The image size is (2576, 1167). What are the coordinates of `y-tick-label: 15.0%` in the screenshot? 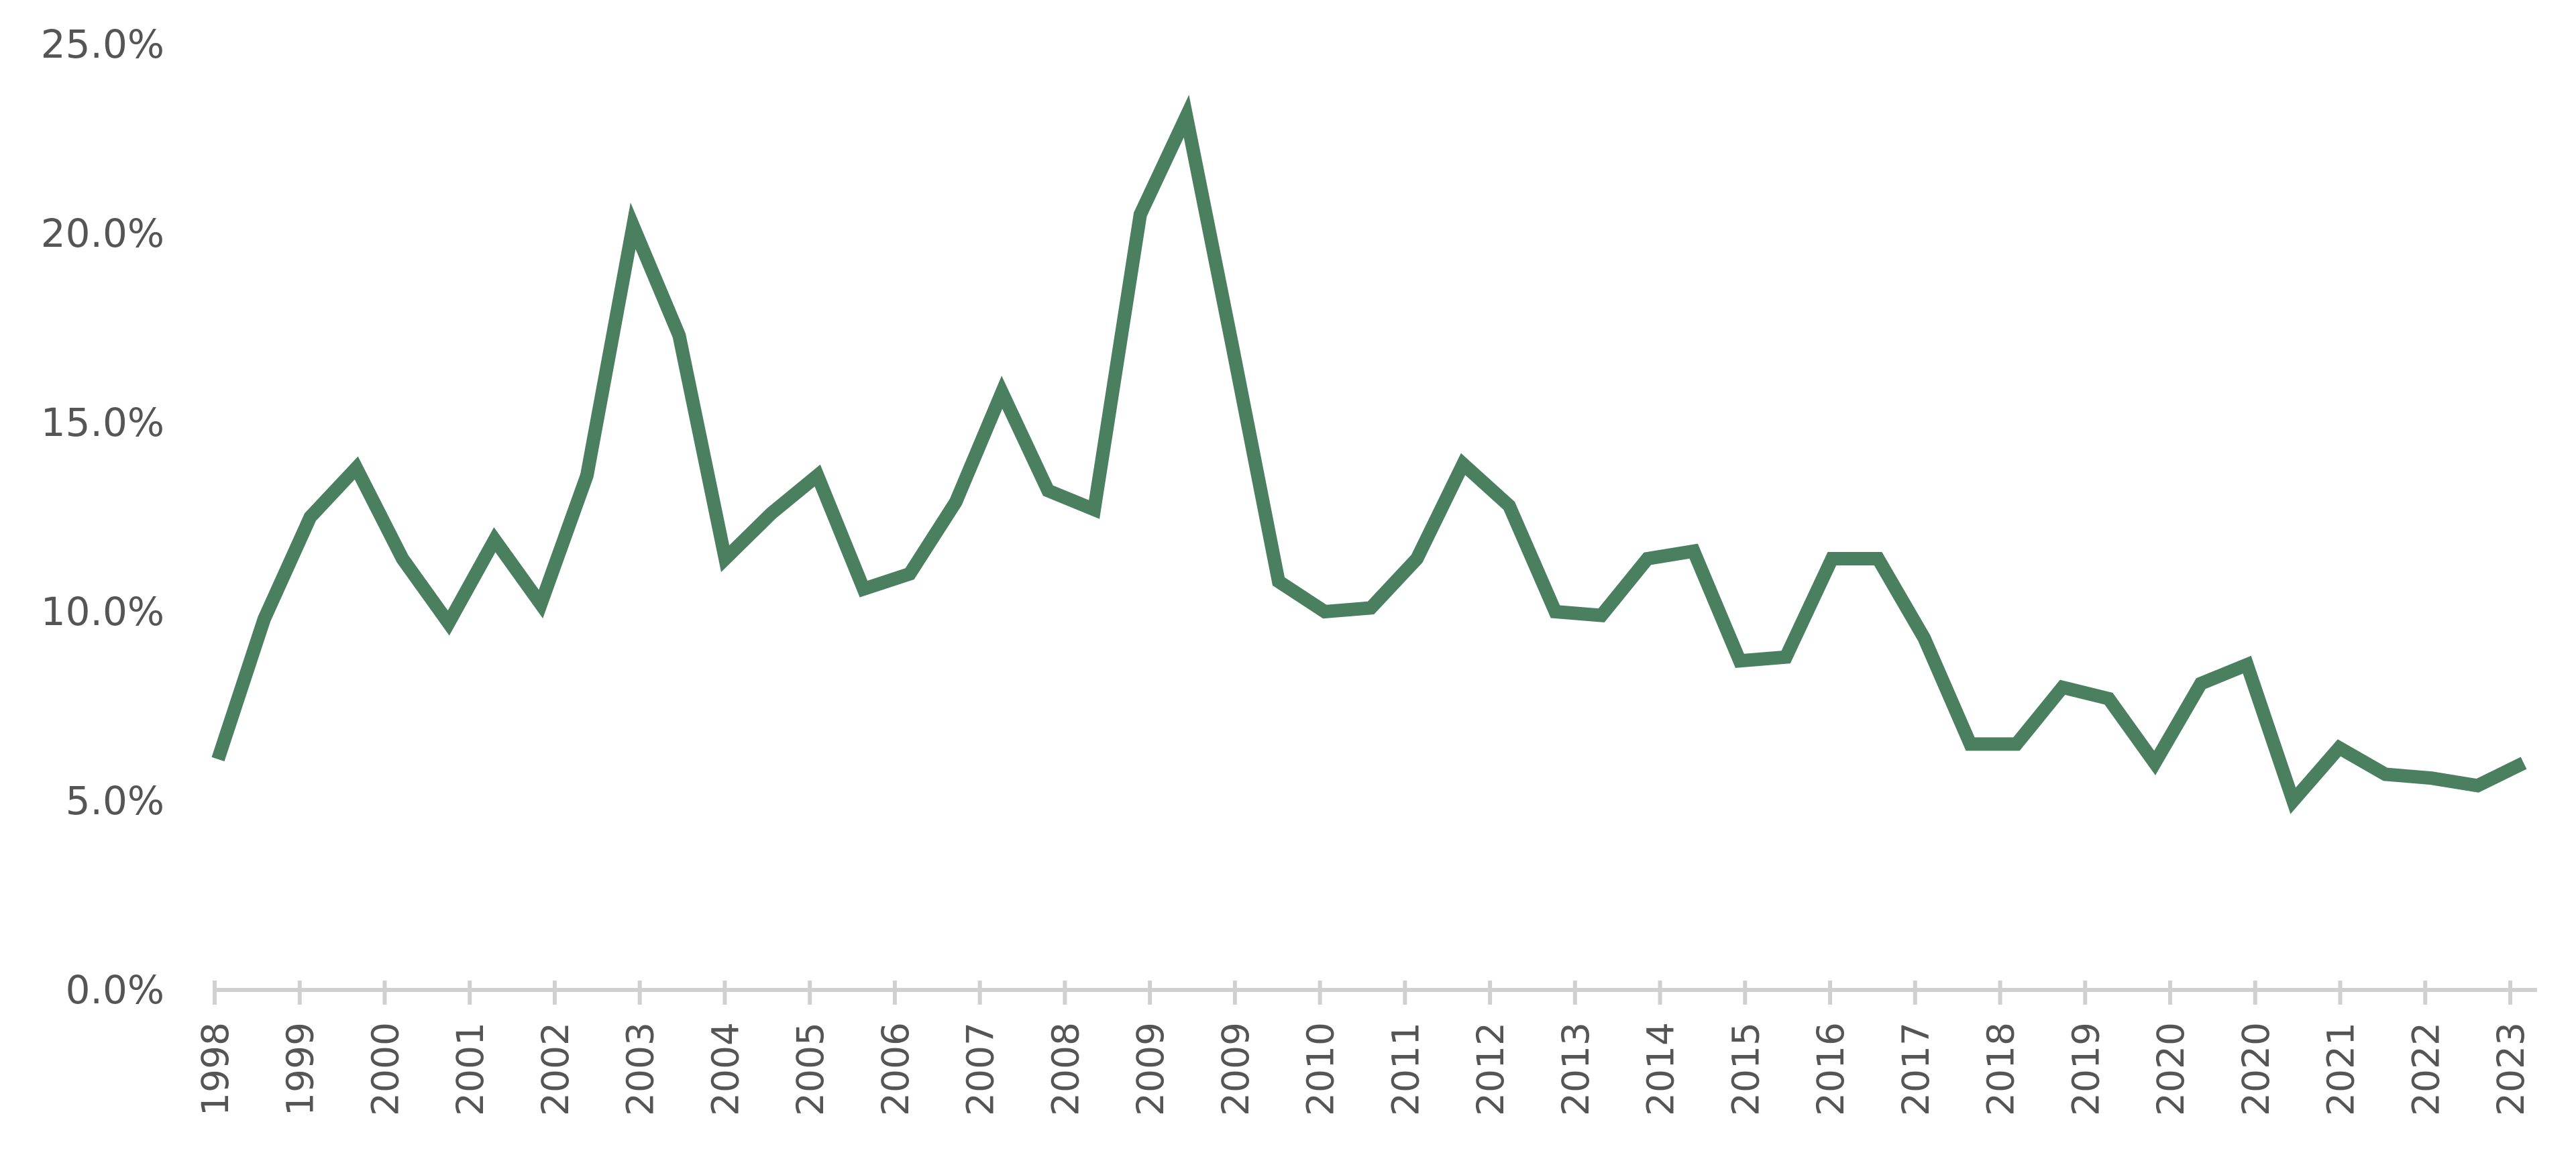 It's located at (102, 422).